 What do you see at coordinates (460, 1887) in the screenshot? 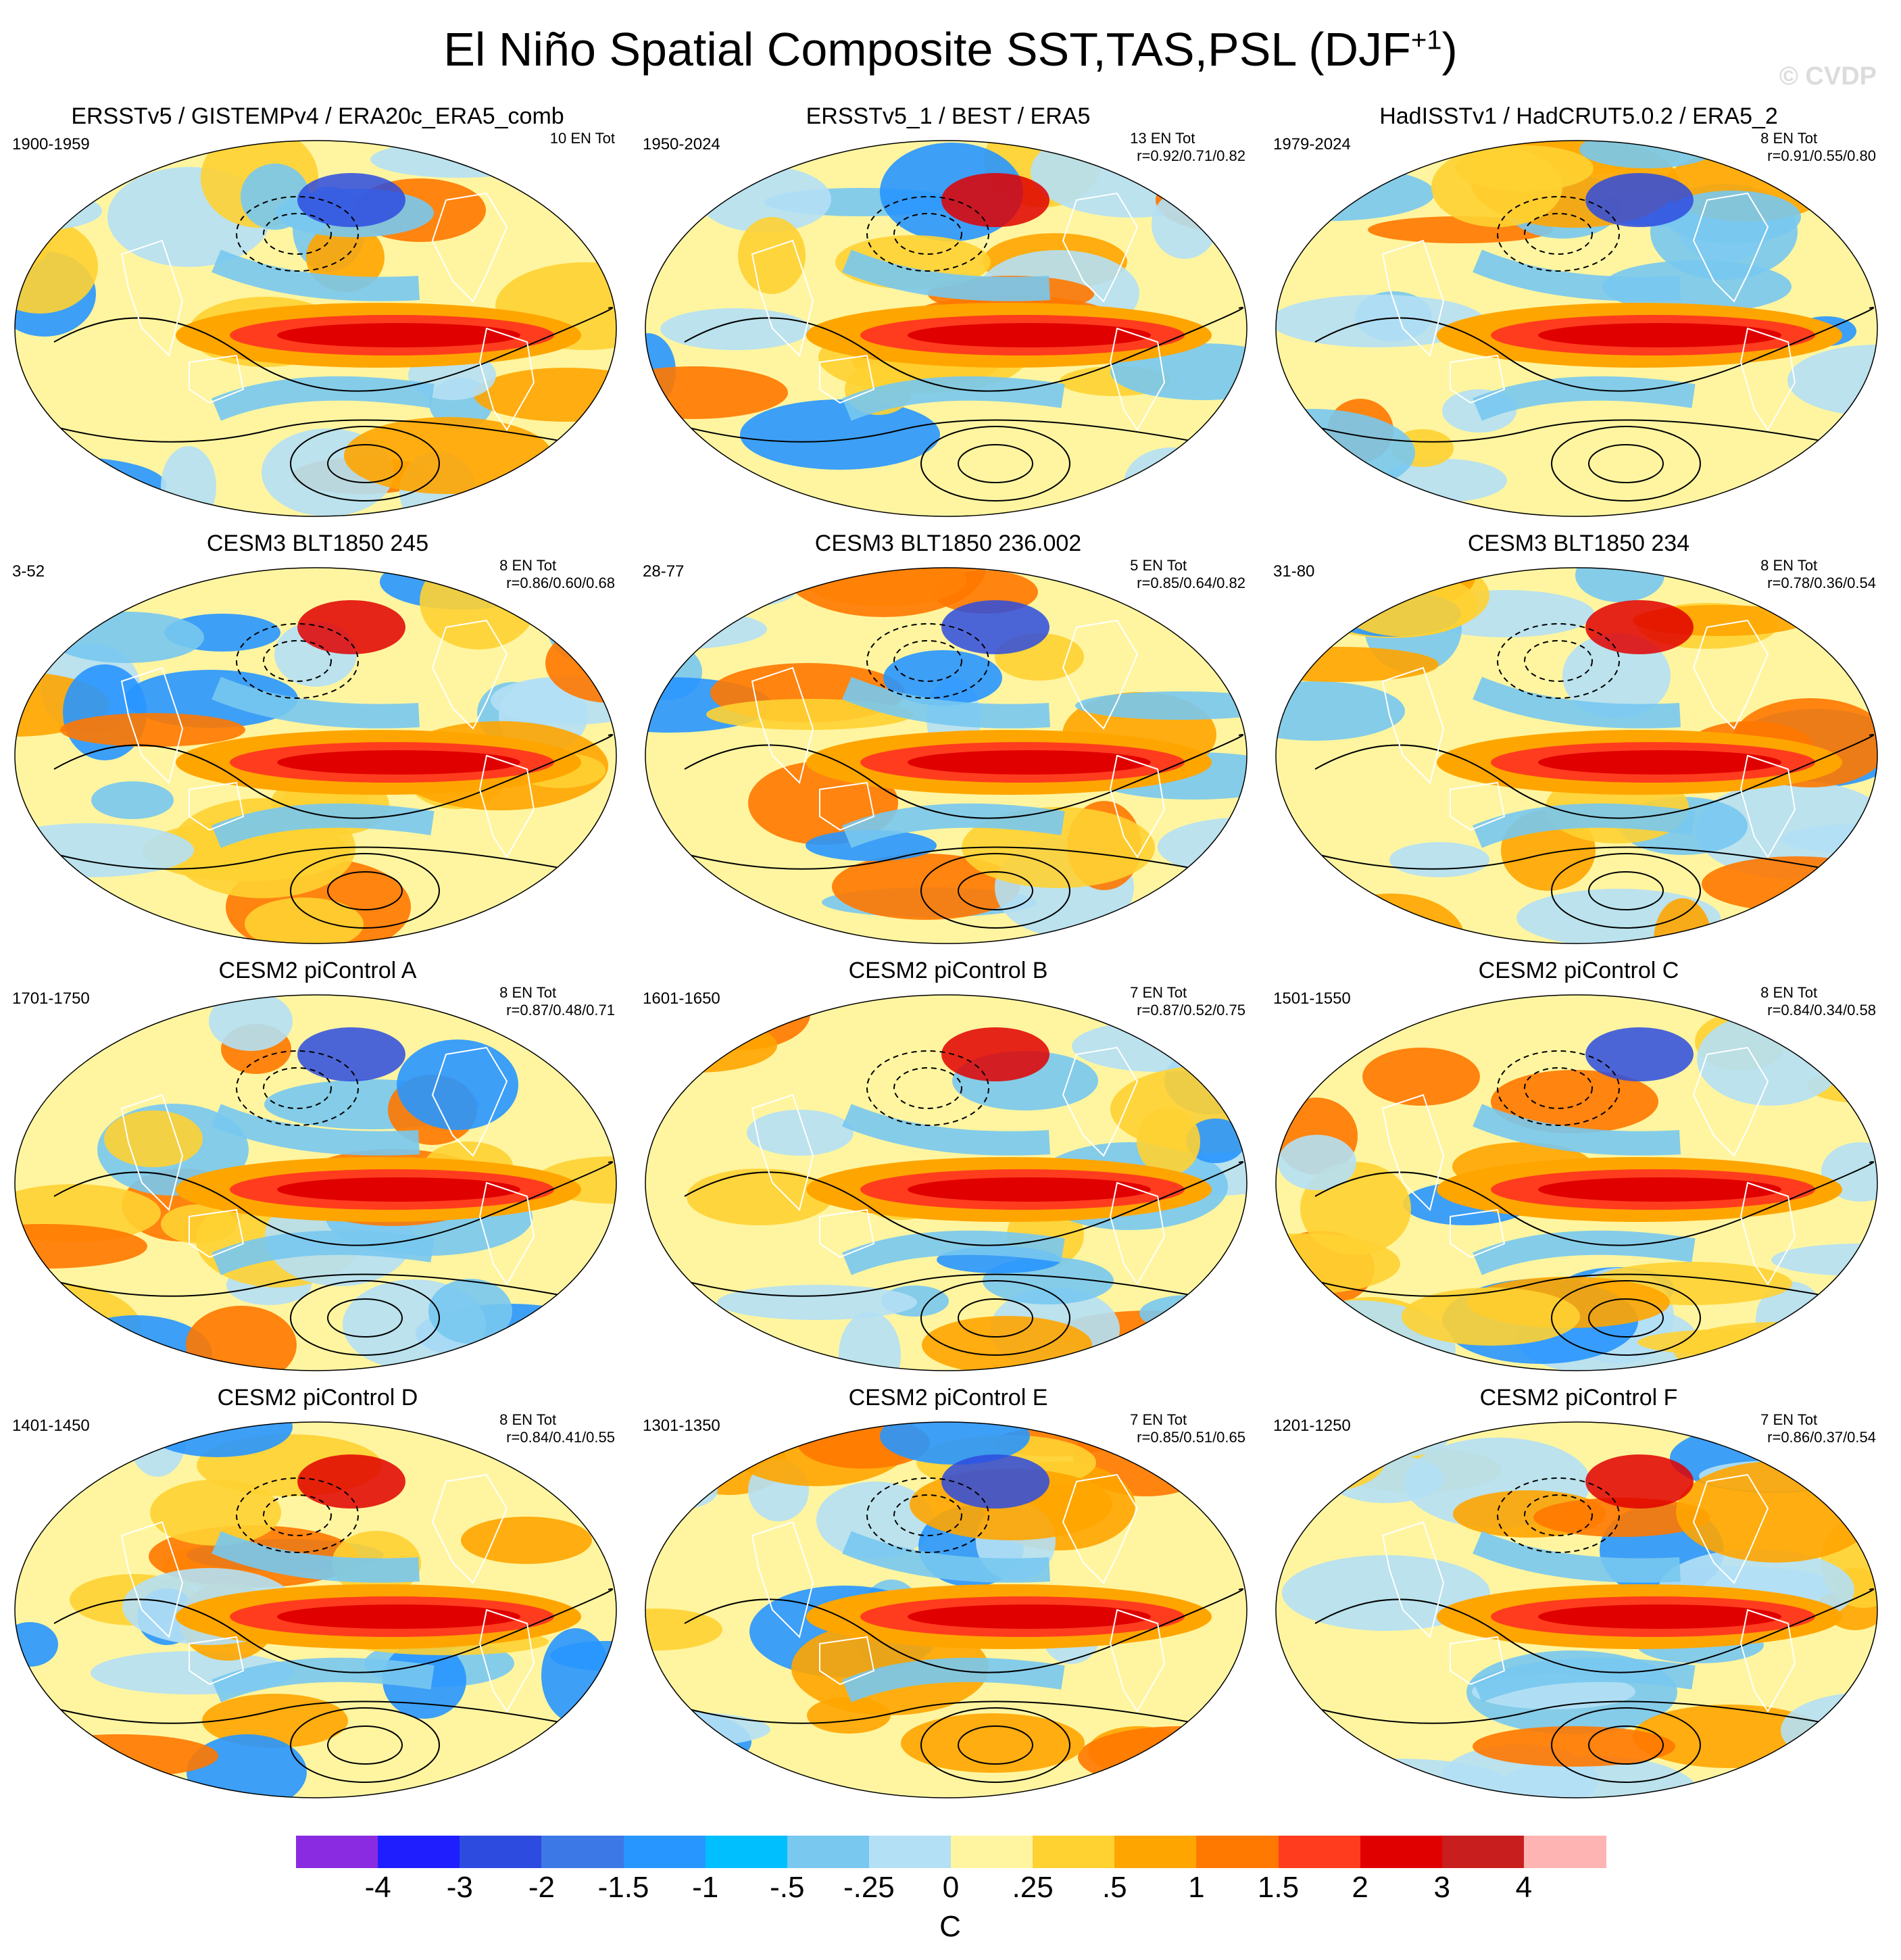
I see `colorbar-tick-label: -3` at bounding box center [460, 1887].